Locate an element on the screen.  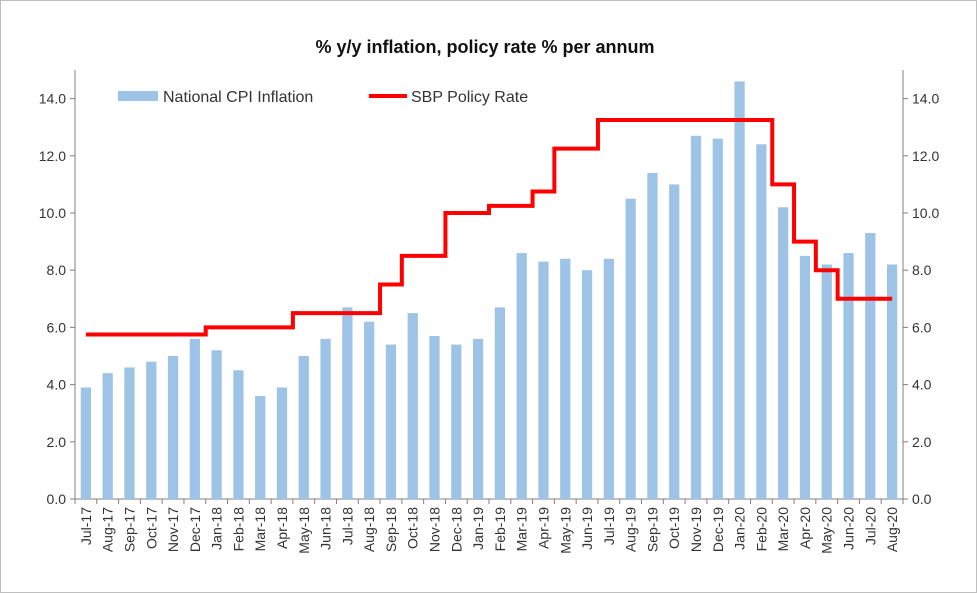
x-tick-label: Sep-19 is located at coordinates (652, 529).